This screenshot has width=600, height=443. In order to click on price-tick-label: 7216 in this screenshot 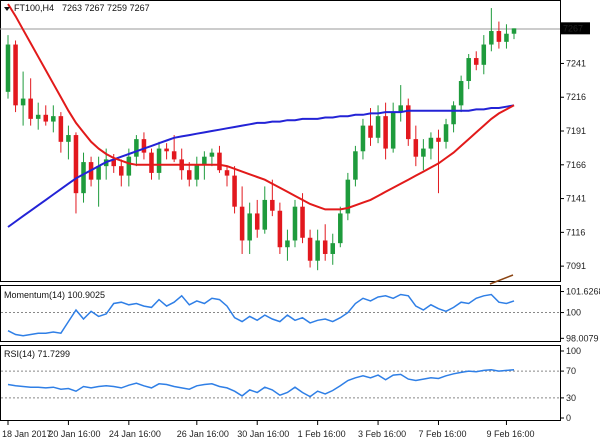, I will do `click(576, 97)`.